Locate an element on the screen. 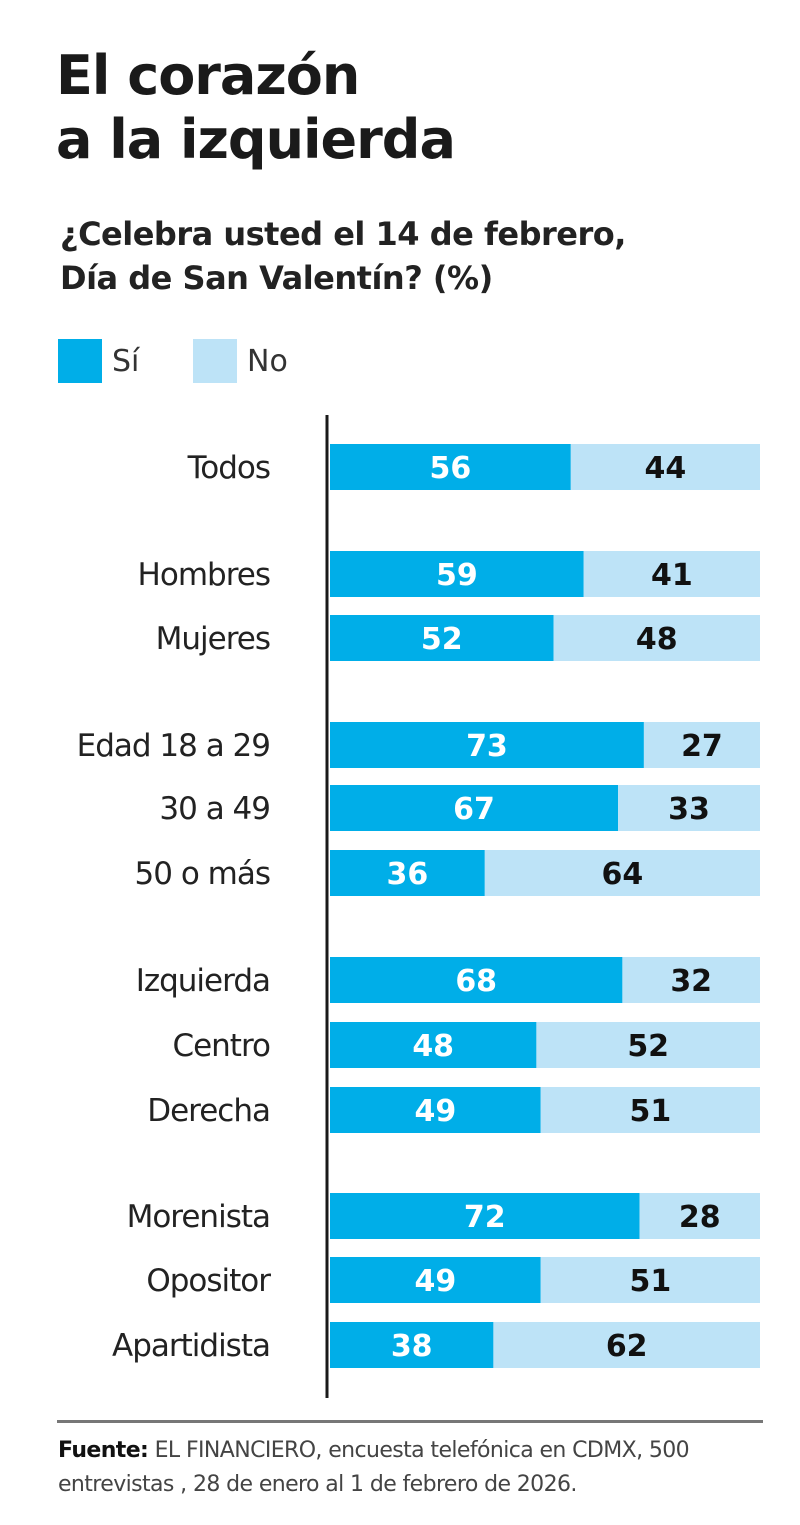 The width and height of the screenshot is (800, 1525). data-label-no: 48 is located at coordinates (657, 639).